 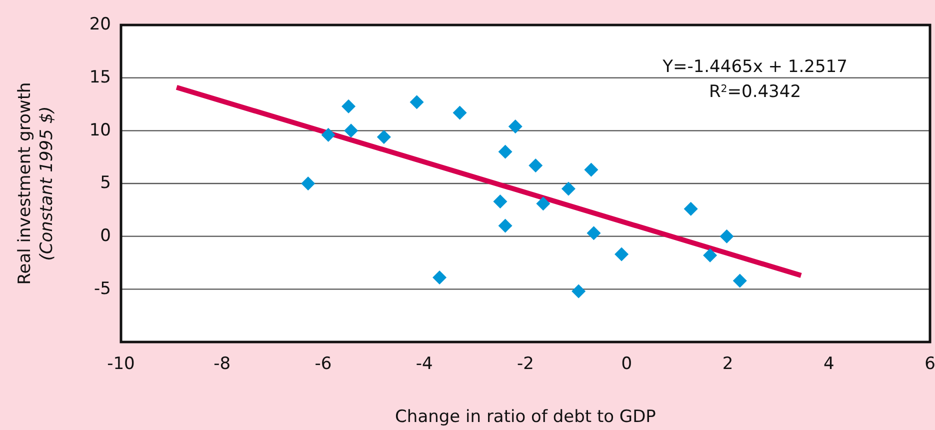 I want to click on x-tick-label: 2, so click(x=728, y=364).